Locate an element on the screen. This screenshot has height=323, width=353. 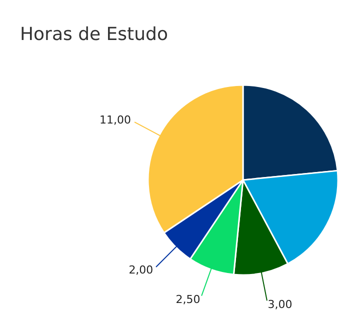
data-label: 2,00 is located at coordinates (141, 269).